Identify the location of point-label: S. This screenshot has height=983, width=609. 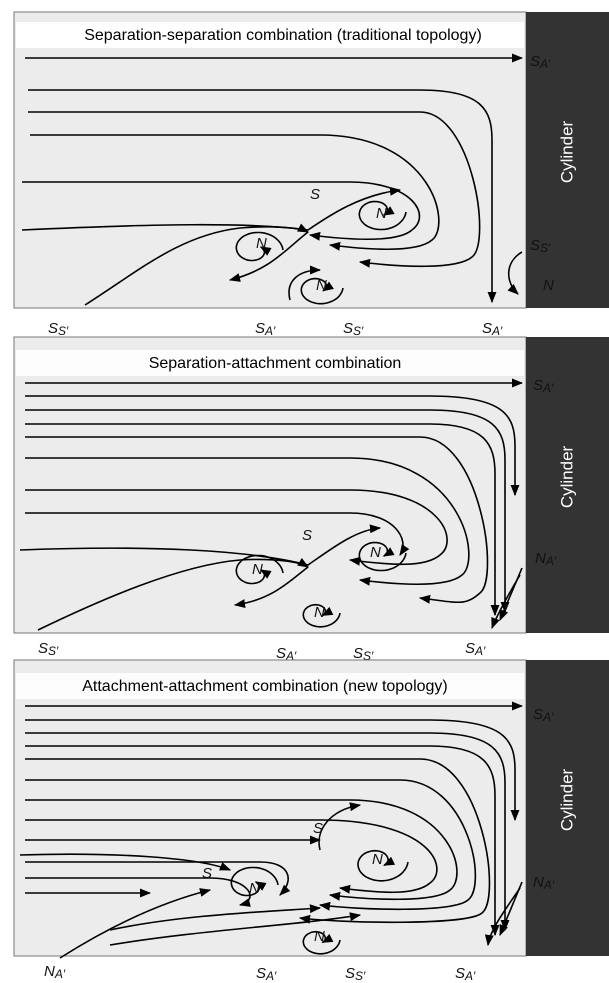
(318, 828).